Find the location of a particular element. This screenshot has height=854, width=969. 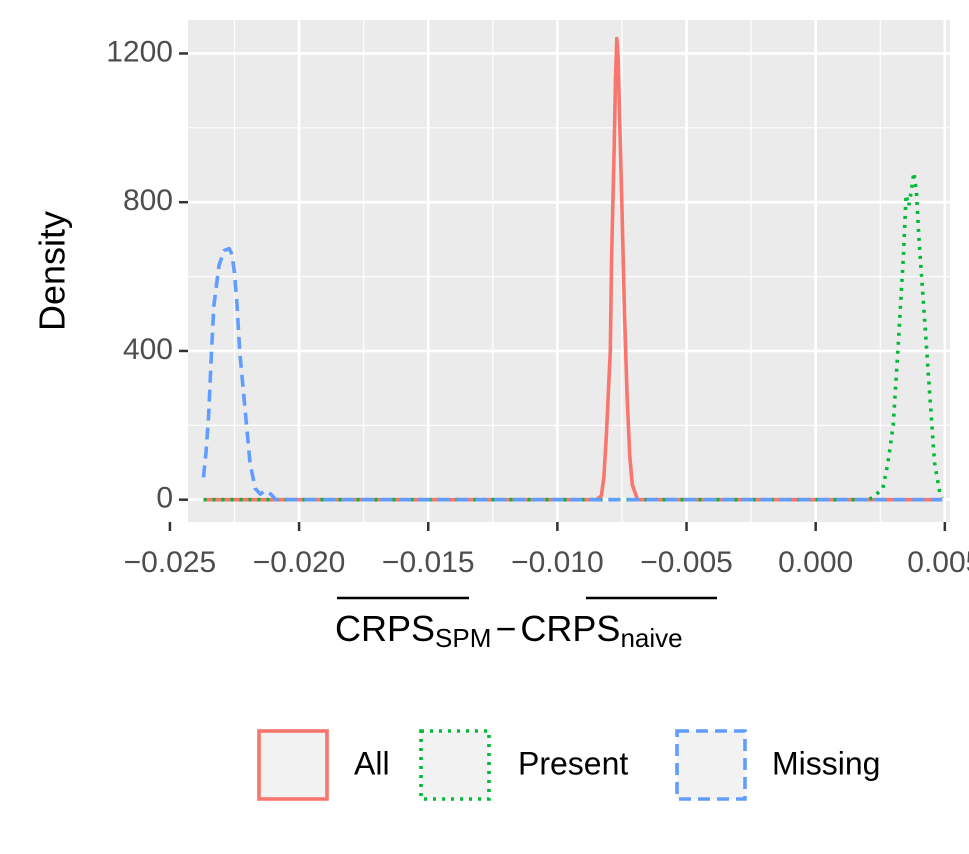

legend: All Present Missing is located at coordinates (568, 765).